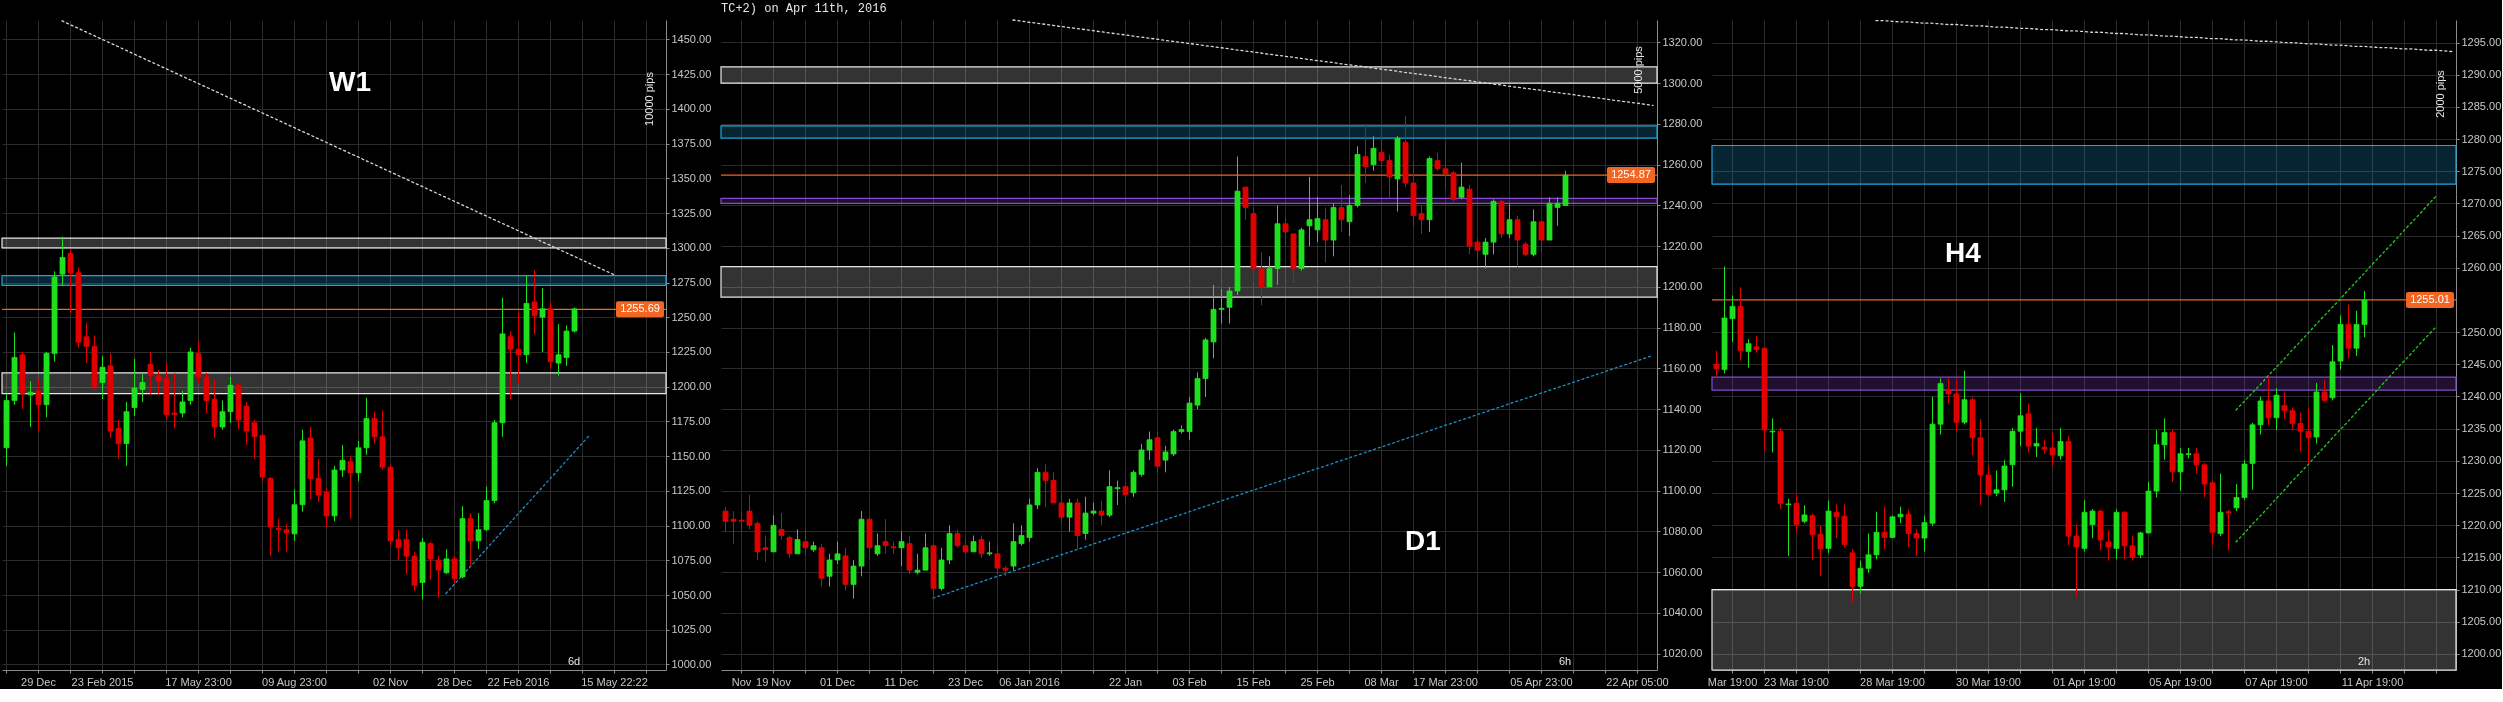  Describe the element at coordinates (691, 420) in the screenshot. I see `y-tick-label: 1175.00` at that location.